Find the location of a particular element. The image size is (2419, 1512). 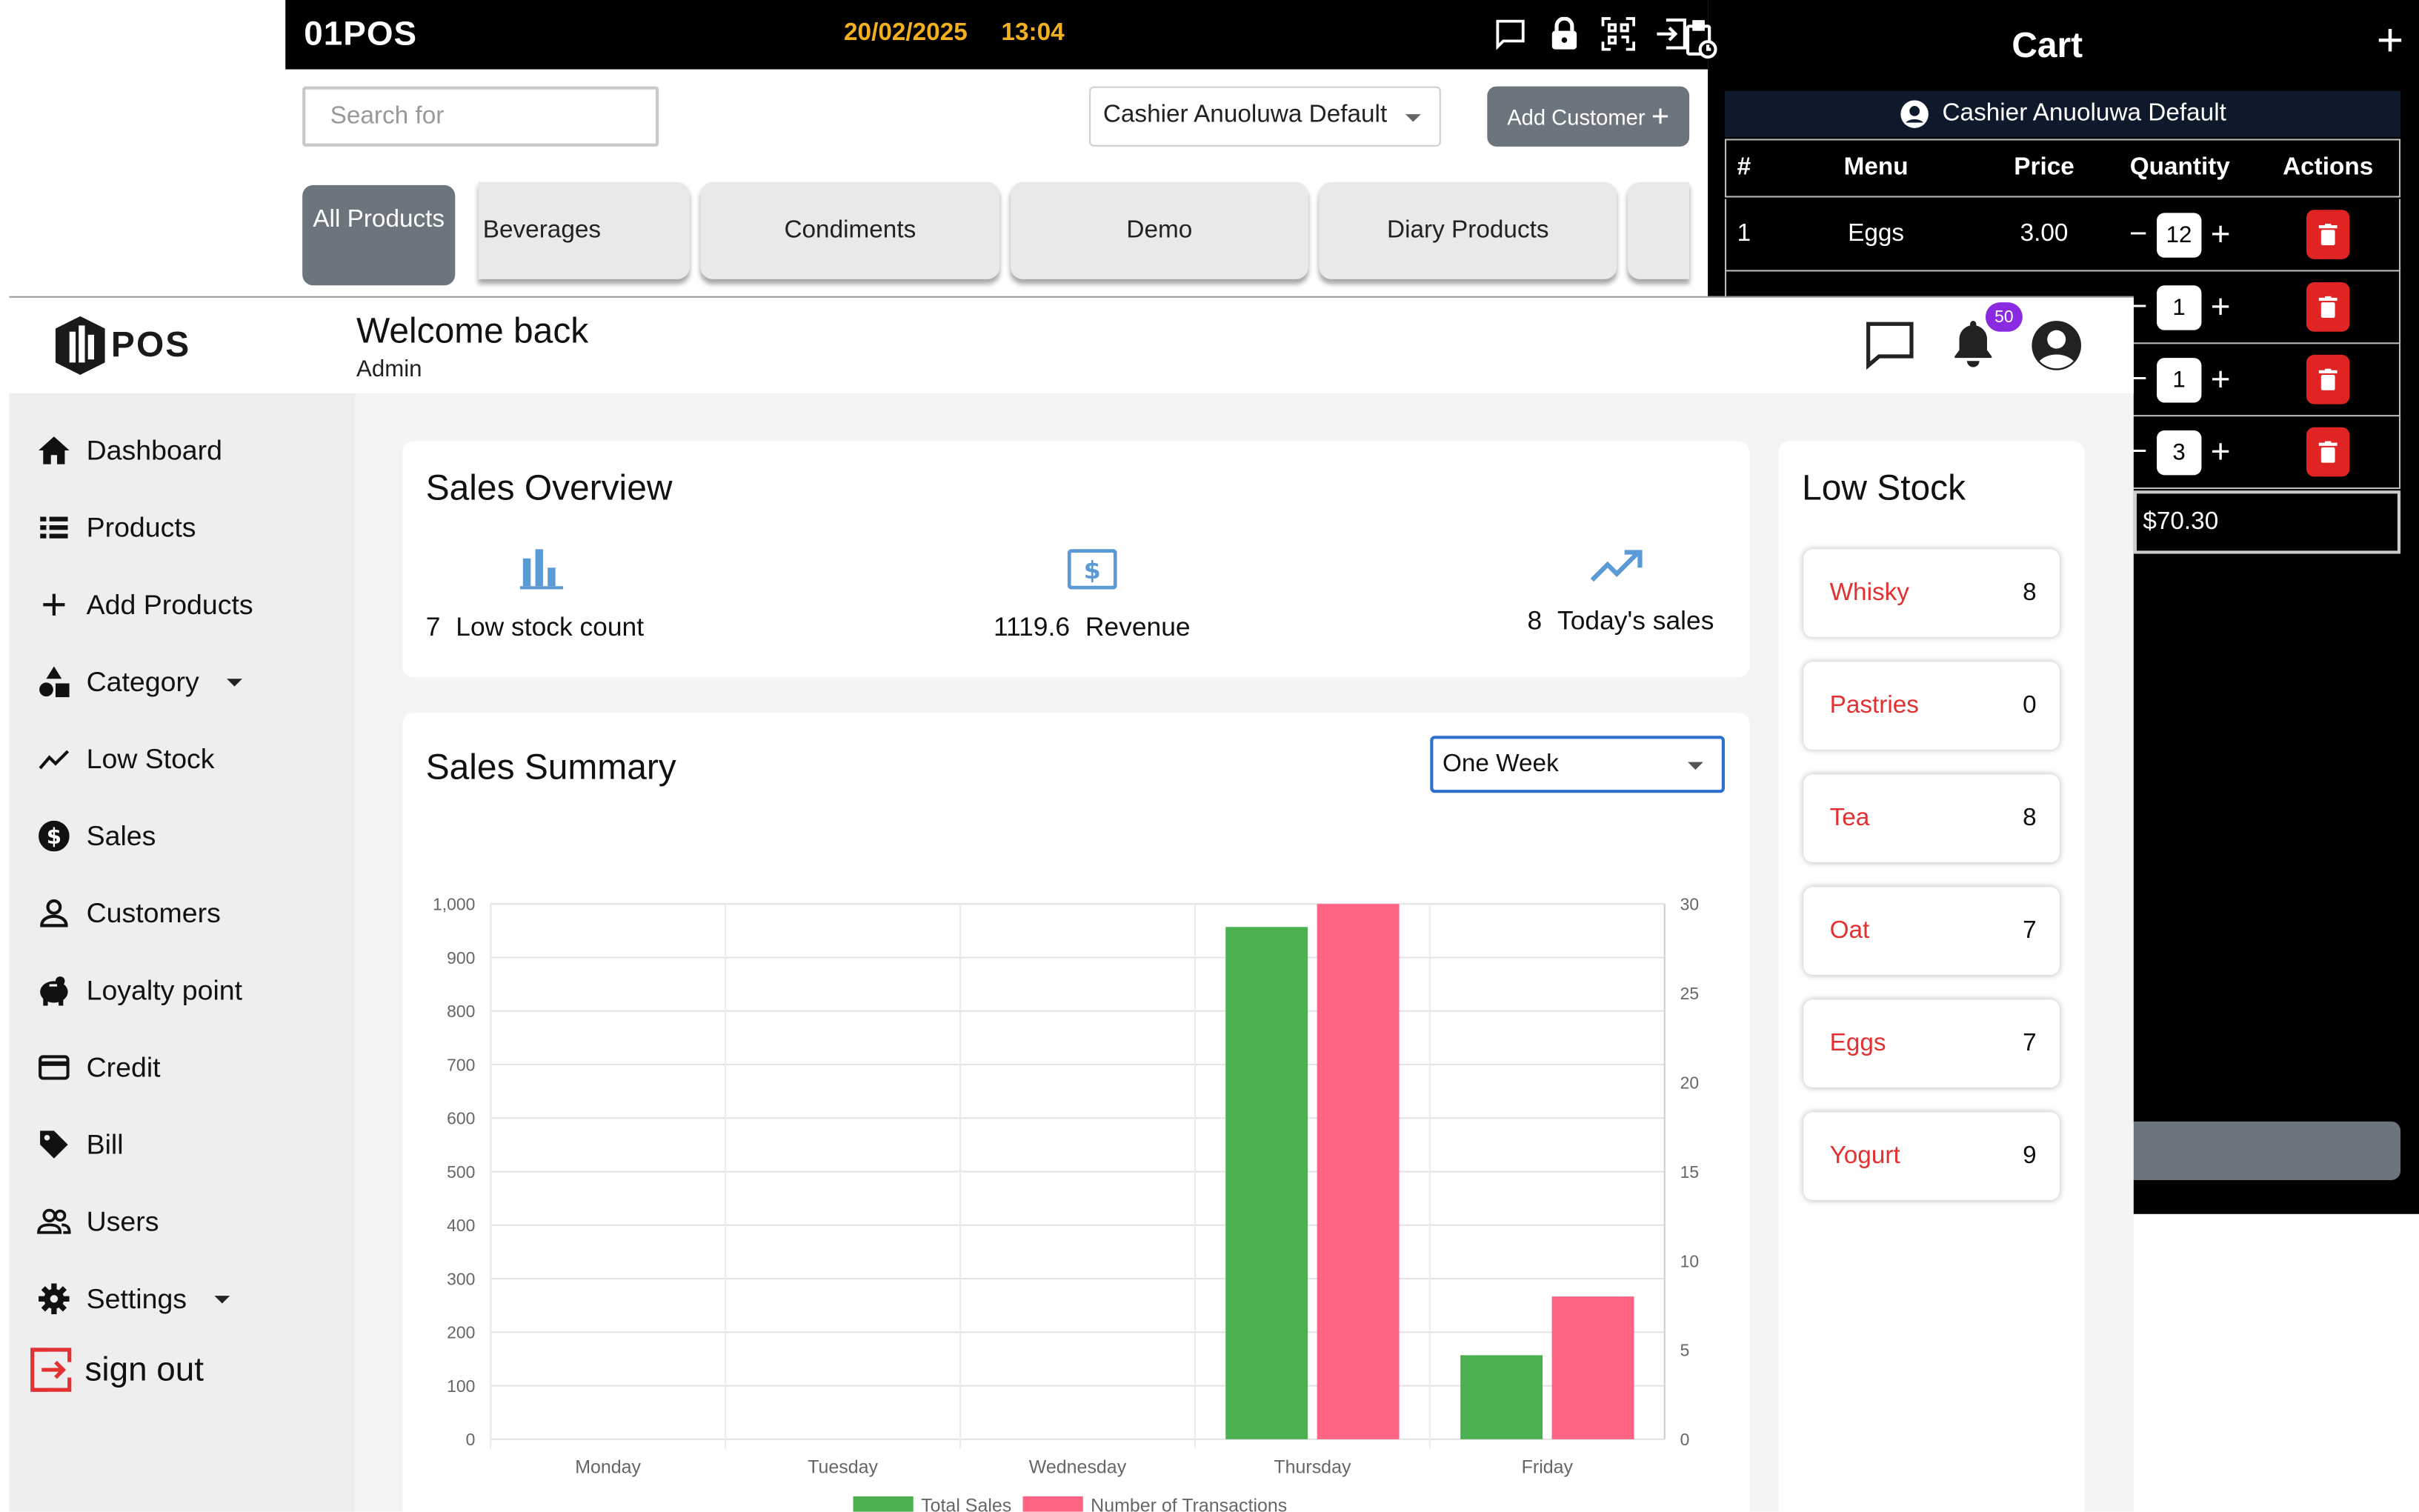

sidebar-item-low-stock: Low Stock is located at coordinates (126, 759).